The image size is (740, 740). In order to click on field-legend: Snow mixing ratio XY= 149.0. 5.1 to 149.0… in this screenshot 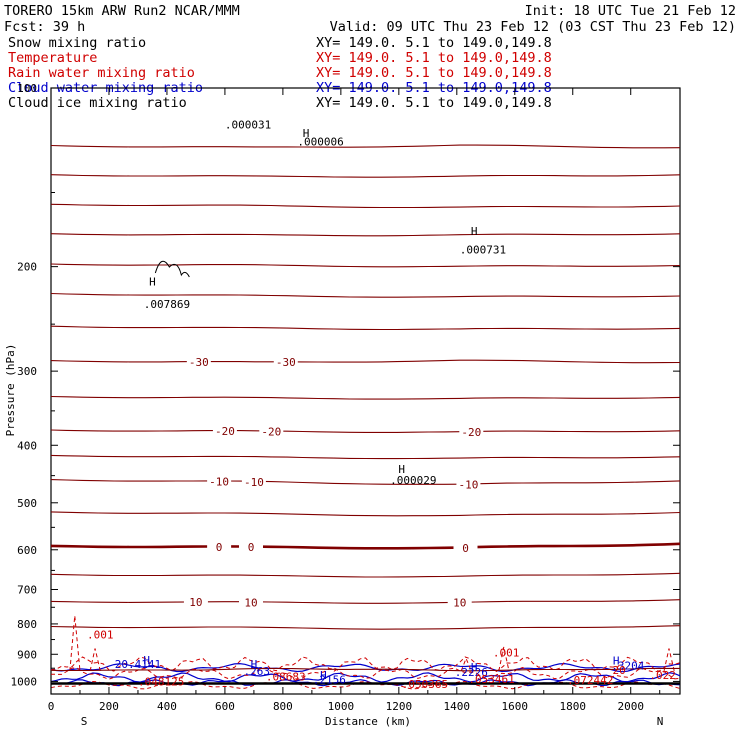, I will do `click(280, 73)`.